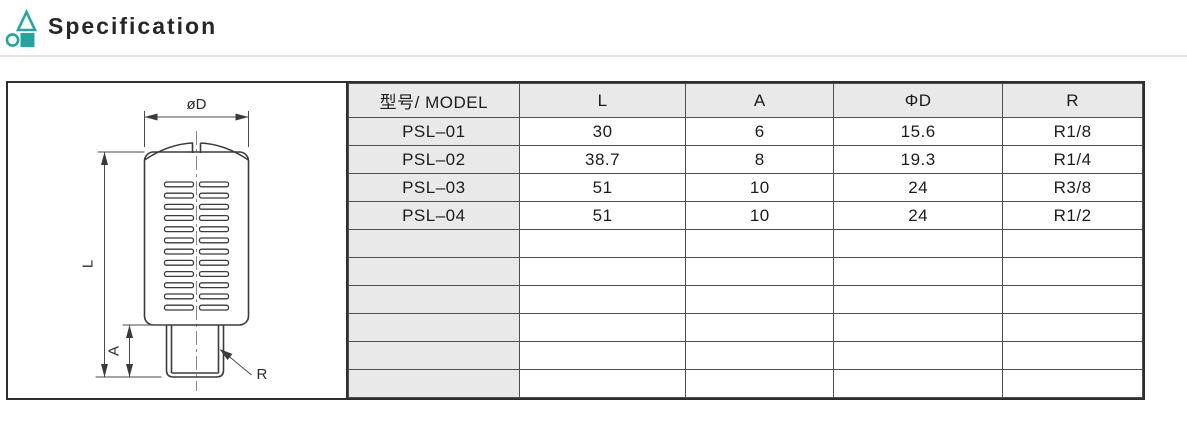 The image size is (1187, 427). What do you see at coordinates (593, 27) in the screenshot?
I see `title-bar: Specification` at bounding box center [593, 27].